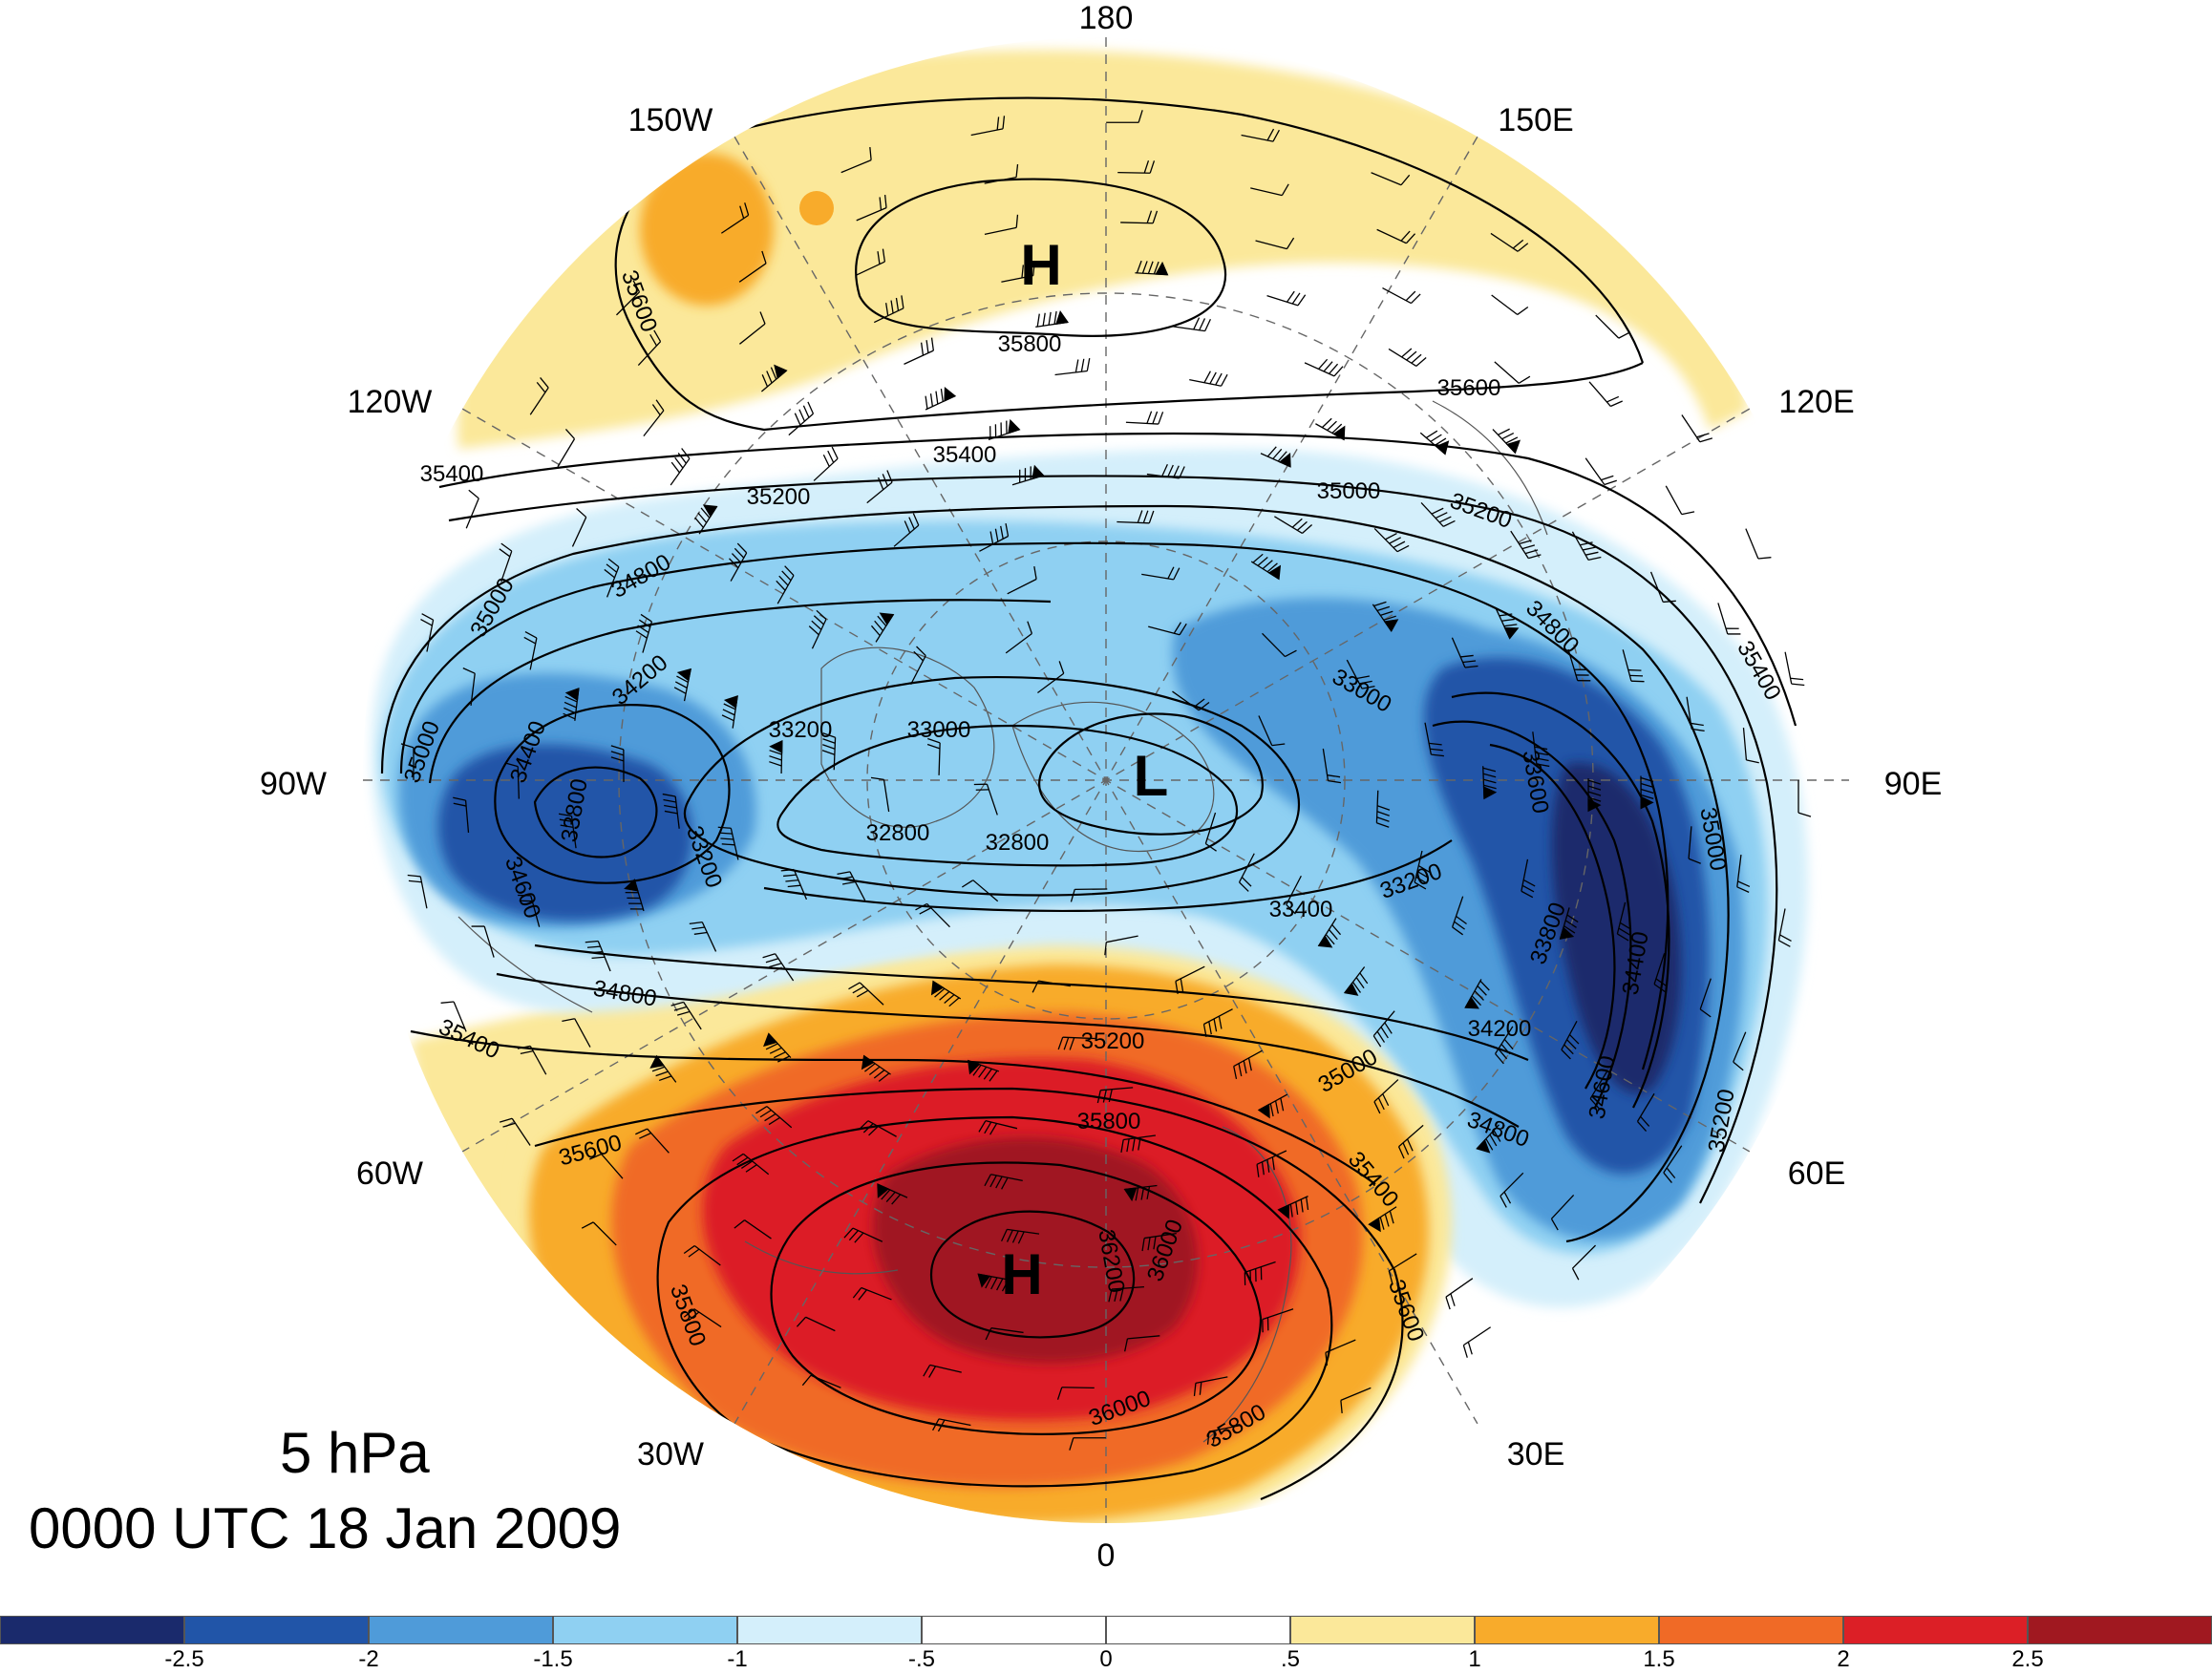  Describe the element at coordinates (965, 455) in the screenshot. I see `contour-label: 35400` at that location.